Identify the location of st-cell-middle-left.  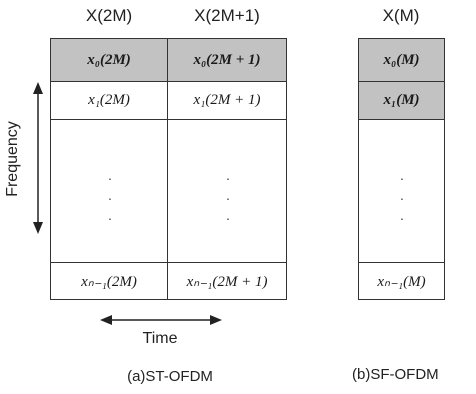
(109, 191).